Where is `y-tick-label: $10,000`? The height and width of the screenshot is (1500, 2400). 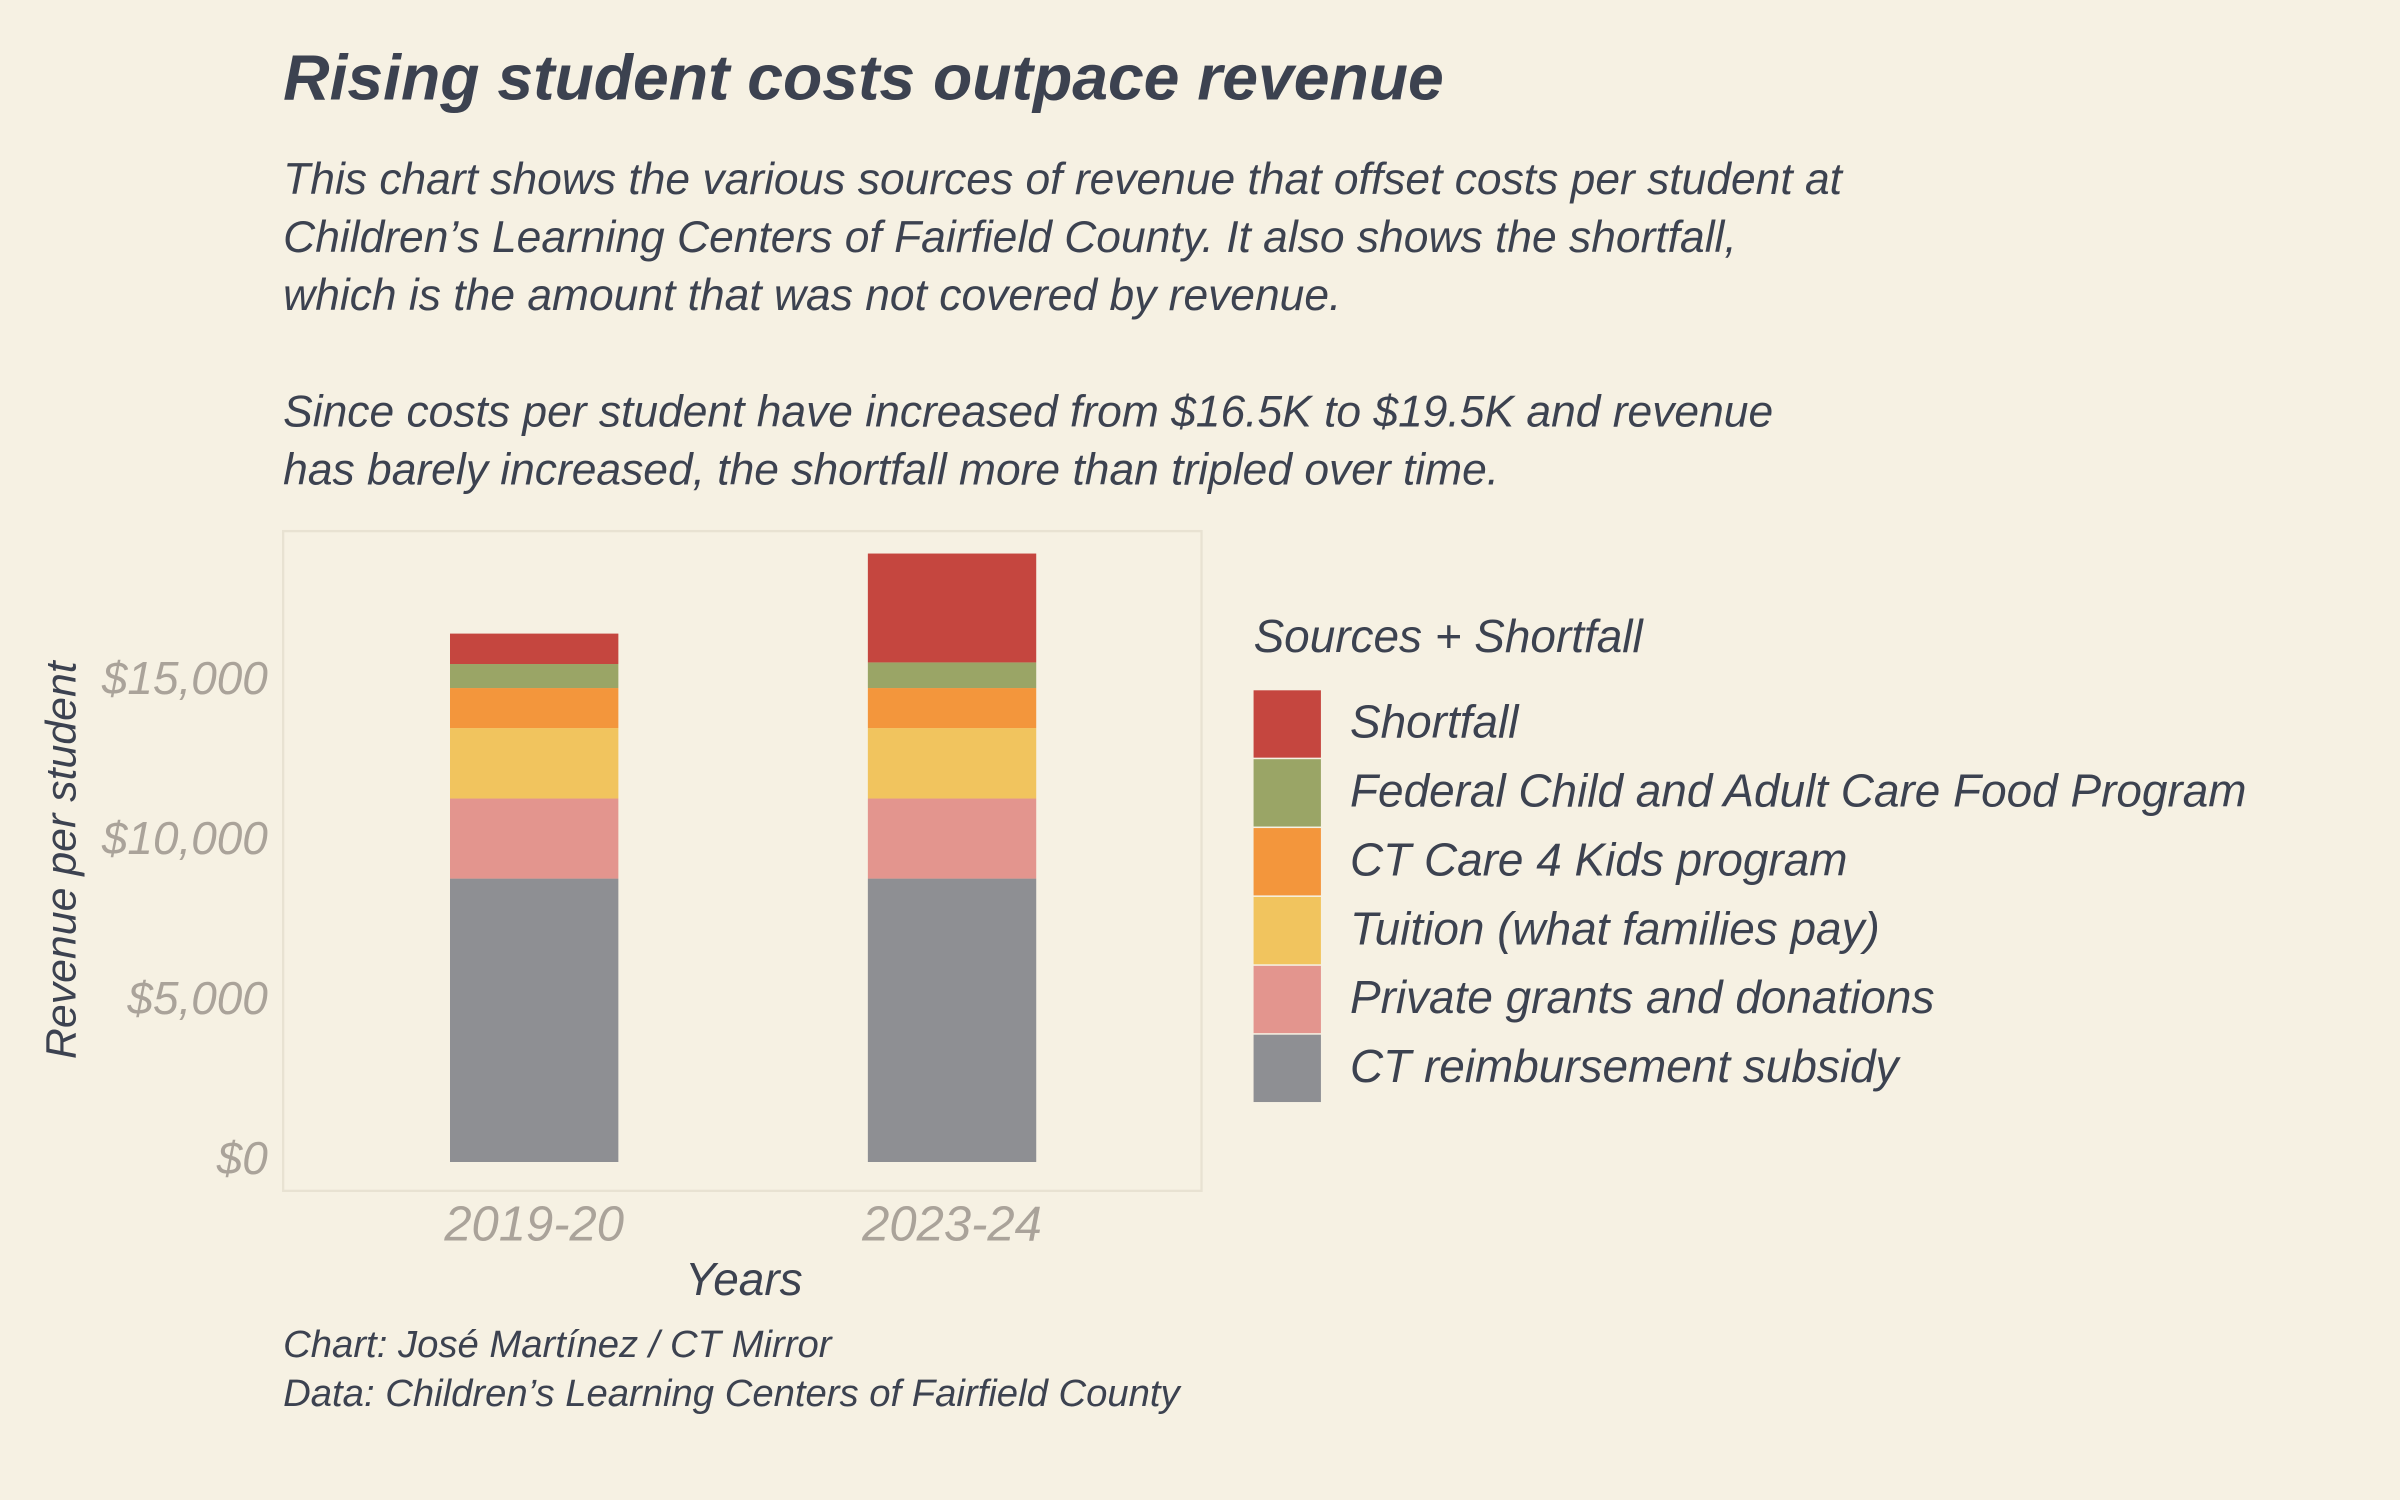 y-tick-label: $10,000 is located at coordinates (184, 838).